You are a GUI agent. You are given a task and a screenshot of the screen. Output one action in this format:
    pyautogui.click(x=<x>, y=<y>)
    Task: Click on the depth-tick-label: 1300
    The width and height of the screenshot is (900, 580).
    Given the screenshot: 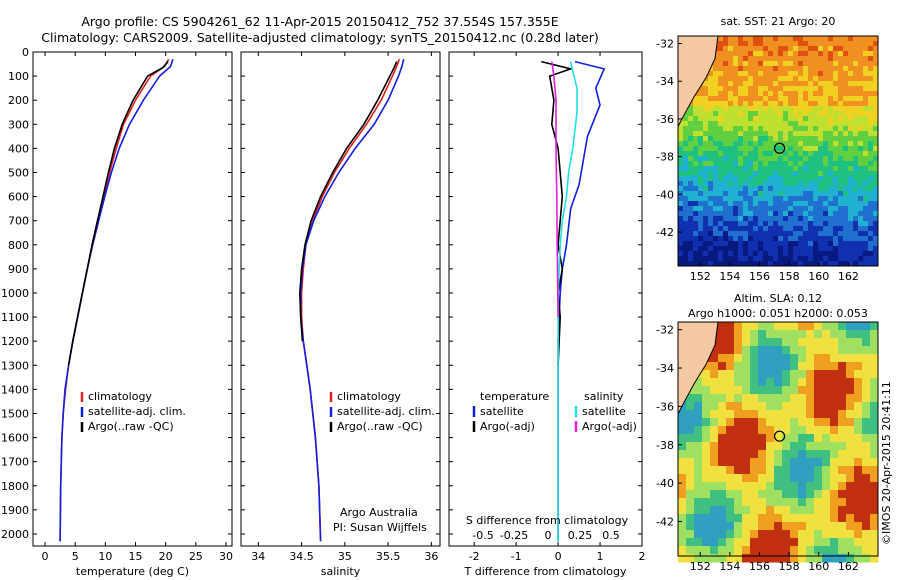 What is the action you would take?
    pyautogui.click(x=15, y=365)
    